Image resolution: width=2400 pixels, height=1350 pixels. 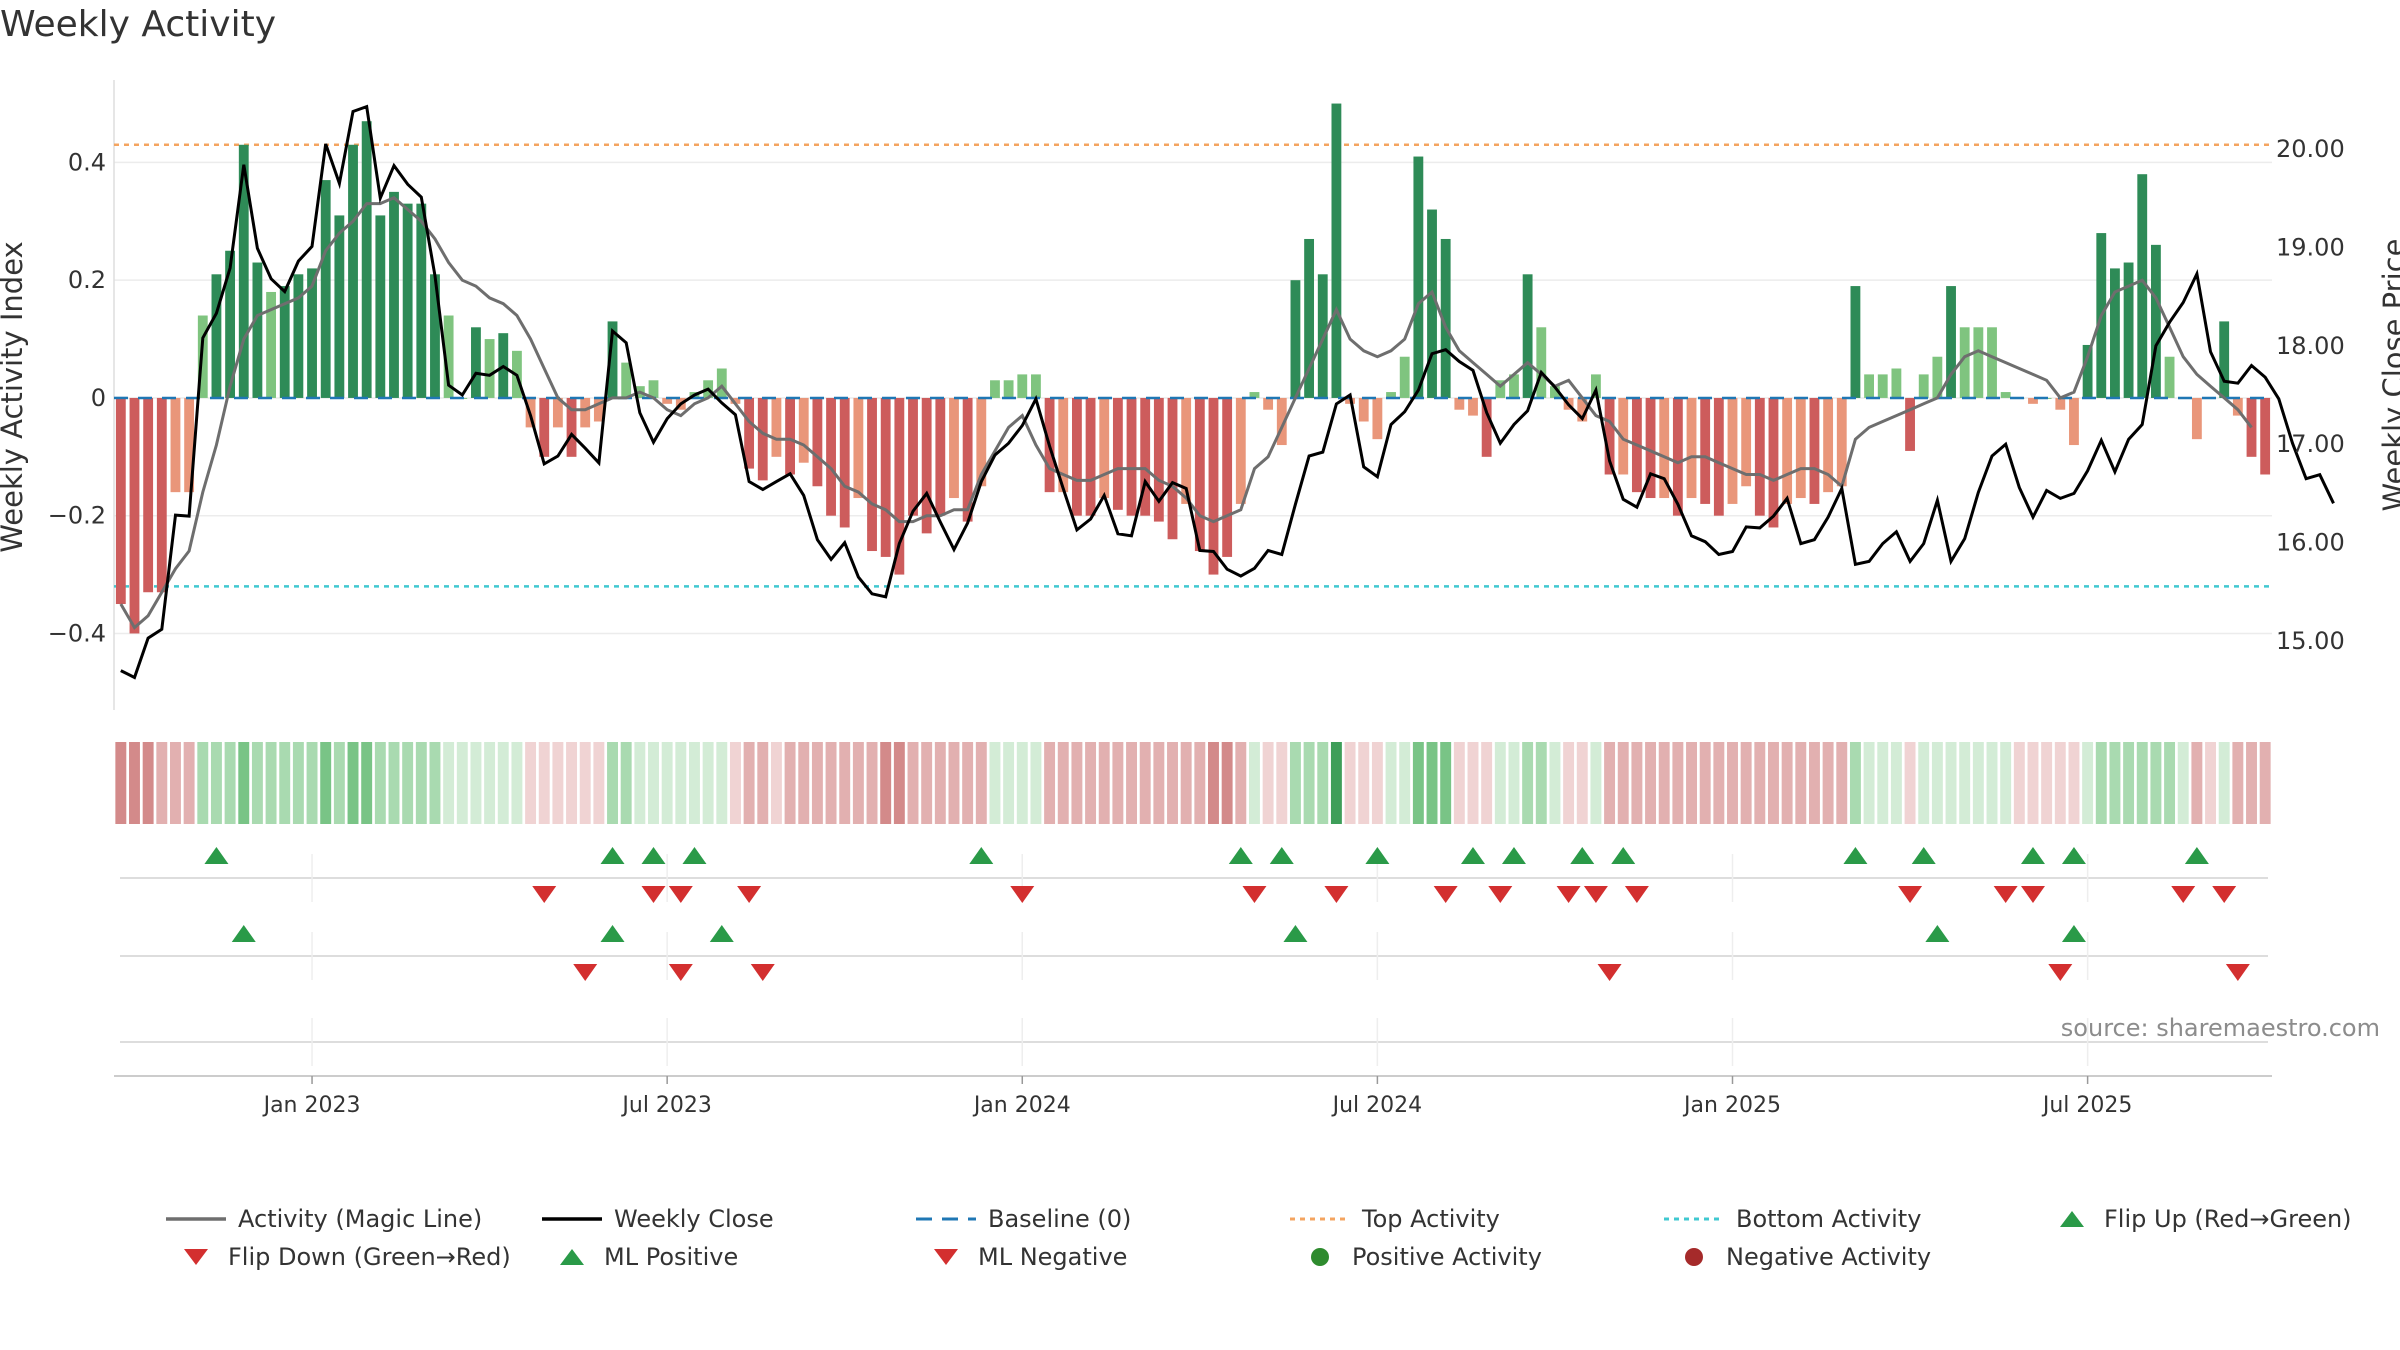 What do you see at coordinates (1694, 1219) in the screenshot?
I see `legend-dotted-icon` at bounding box center [1694, 1219].